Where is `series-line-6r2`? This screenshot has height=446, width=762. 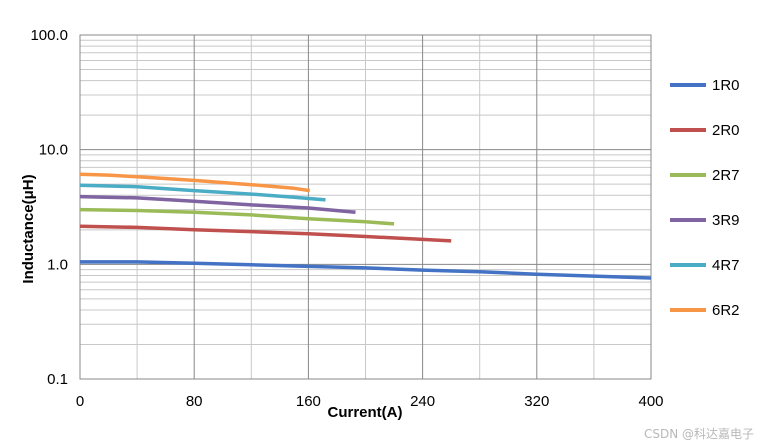 series-line-6r2 is located at coordinates (195, 182).